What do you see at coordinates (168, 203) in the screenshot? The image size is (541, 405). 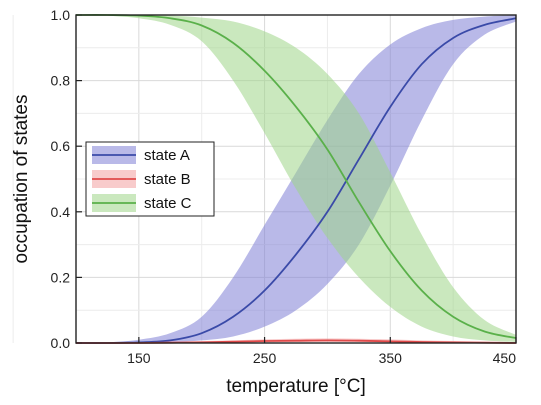 I see `legend-label-state-c: state C` at bounding box center [168, 203].